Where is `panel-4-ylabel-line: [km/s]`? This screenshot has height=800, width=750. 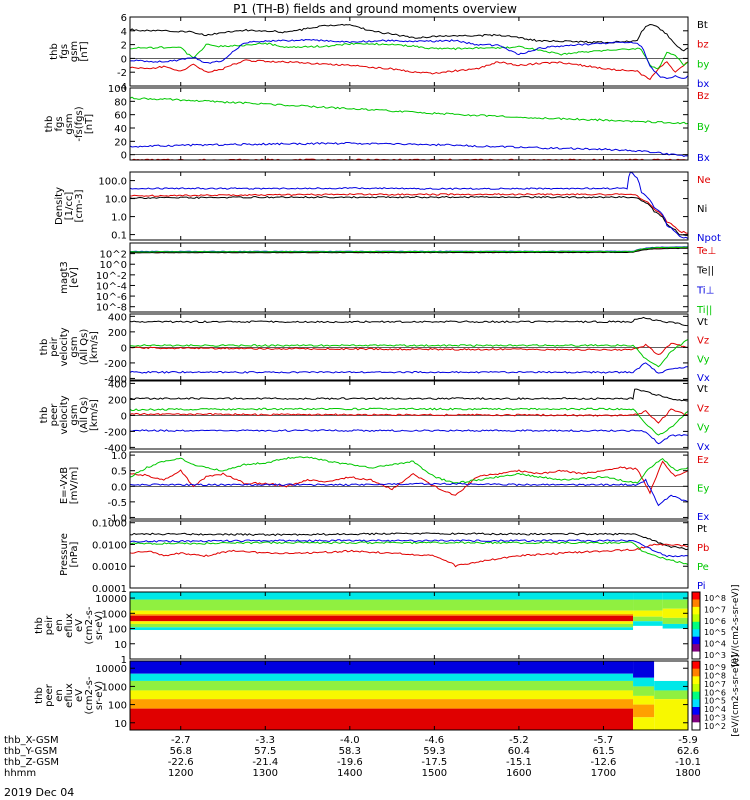 panel-4-ylabel-line: [km/s] is located at coordinates (94, 347).